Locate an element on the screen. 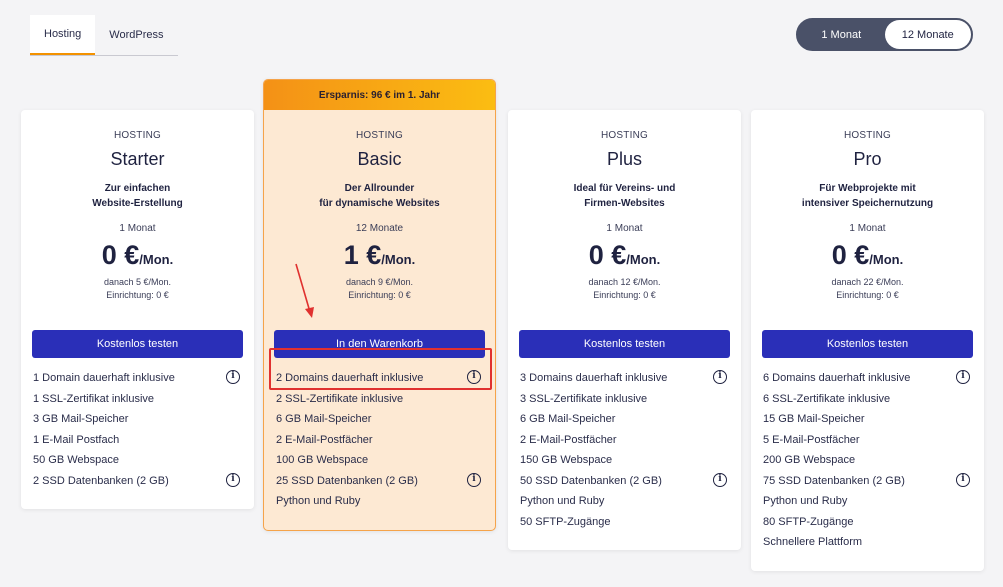 This screenshot has width=1003, height=587. feature-item: 1 Domain dauerhaft inklusive i is located at coordinates (137, 378).